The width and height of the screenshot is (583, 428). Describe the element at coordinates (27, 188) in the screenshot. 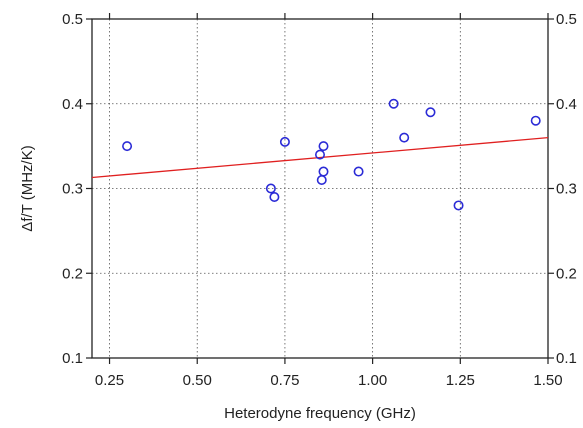

I see `y-axis-title: Δf/T (MHz/K)` at that location.